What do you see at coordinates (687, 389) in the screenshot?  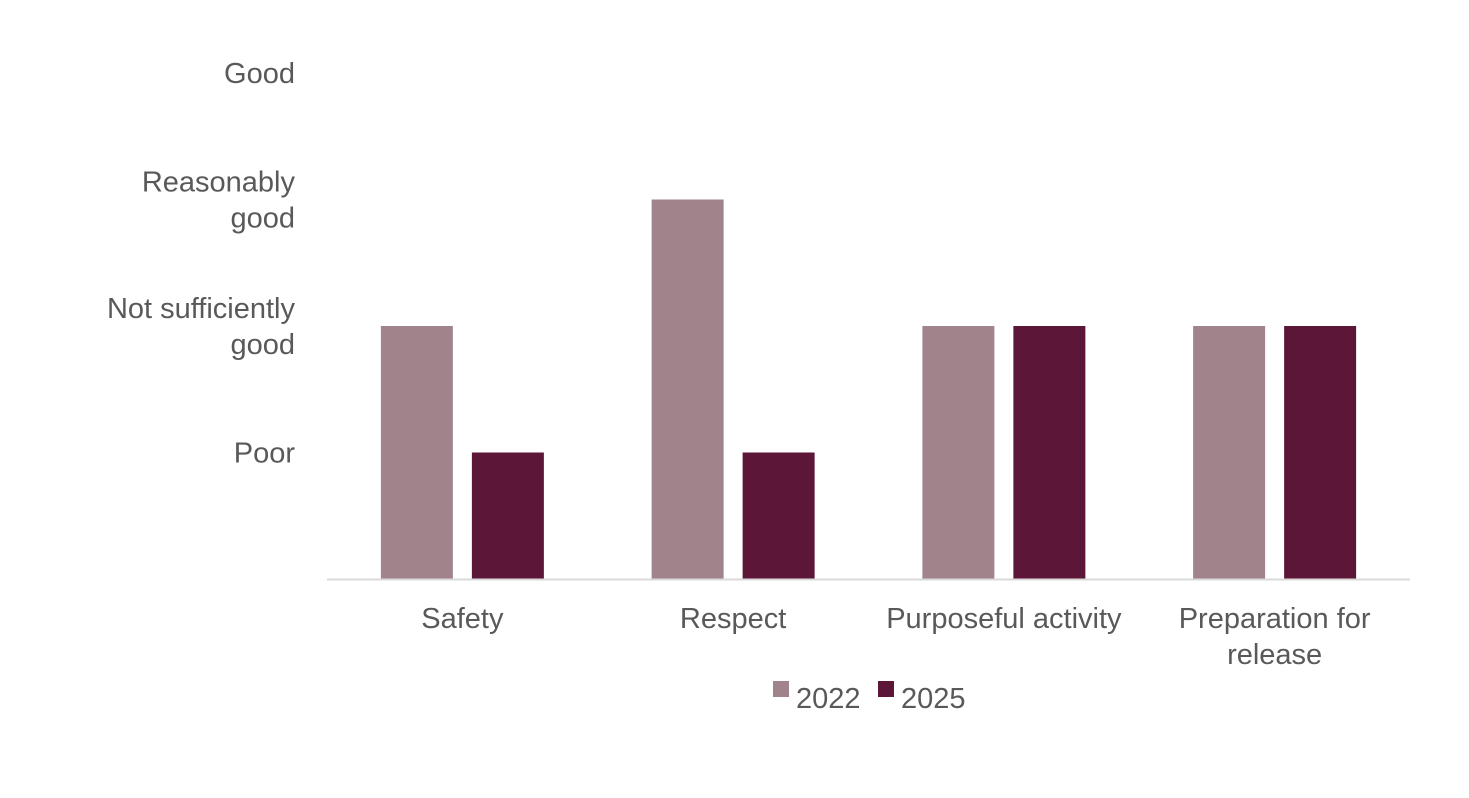 I see `bar-2022-respect` at bounding box center [687, 389].